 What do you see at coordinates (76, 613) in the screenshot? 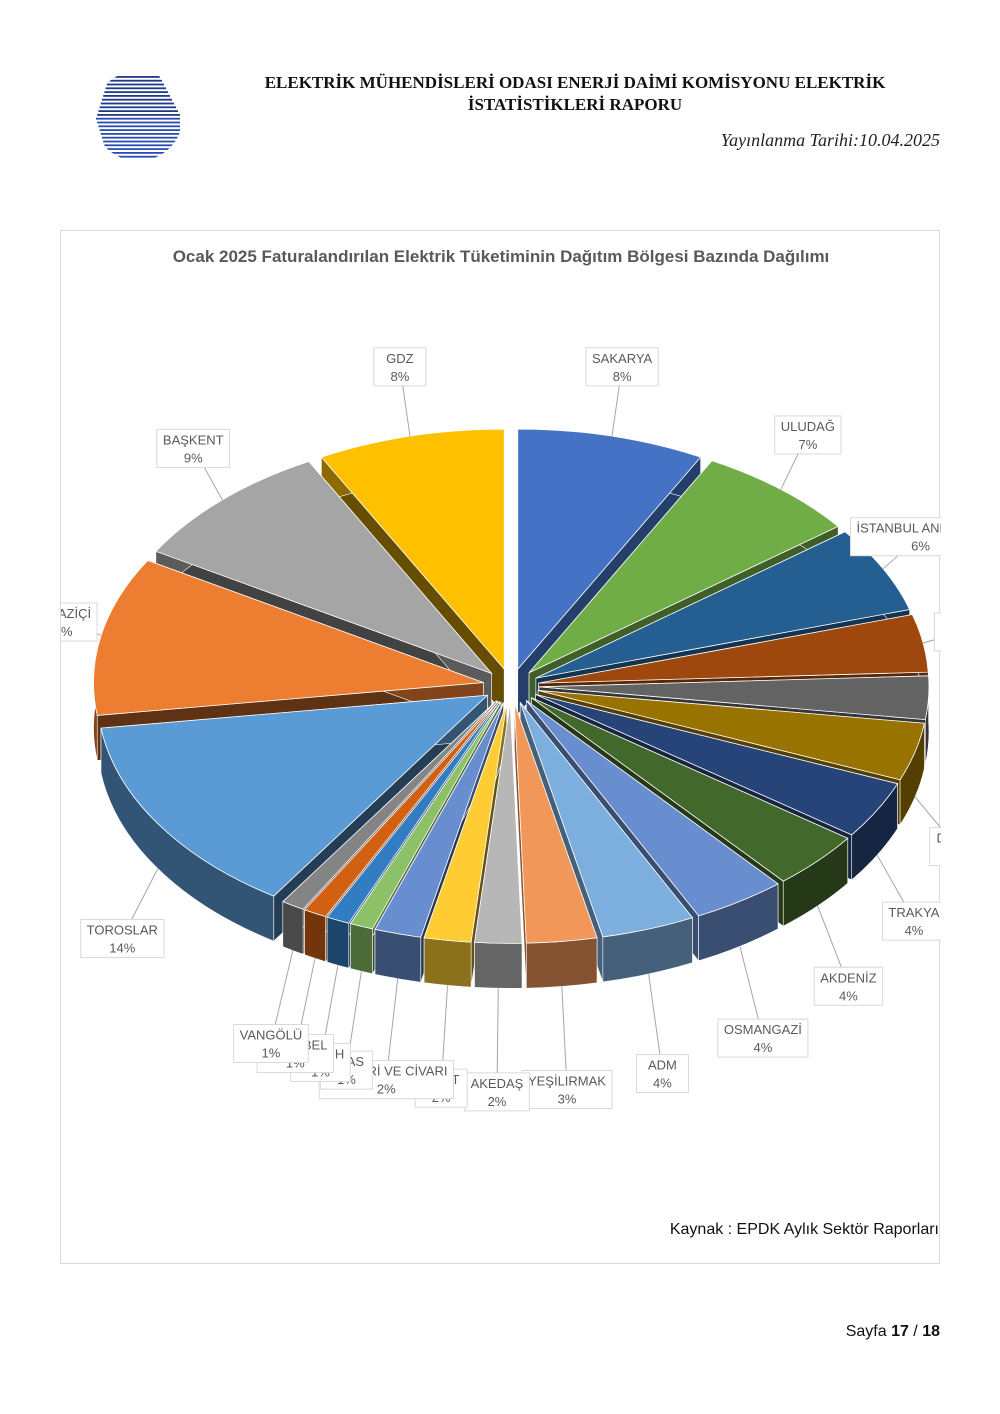
I see `label-name: BOĞAZİÇİ` at bounding box center [76, 613].